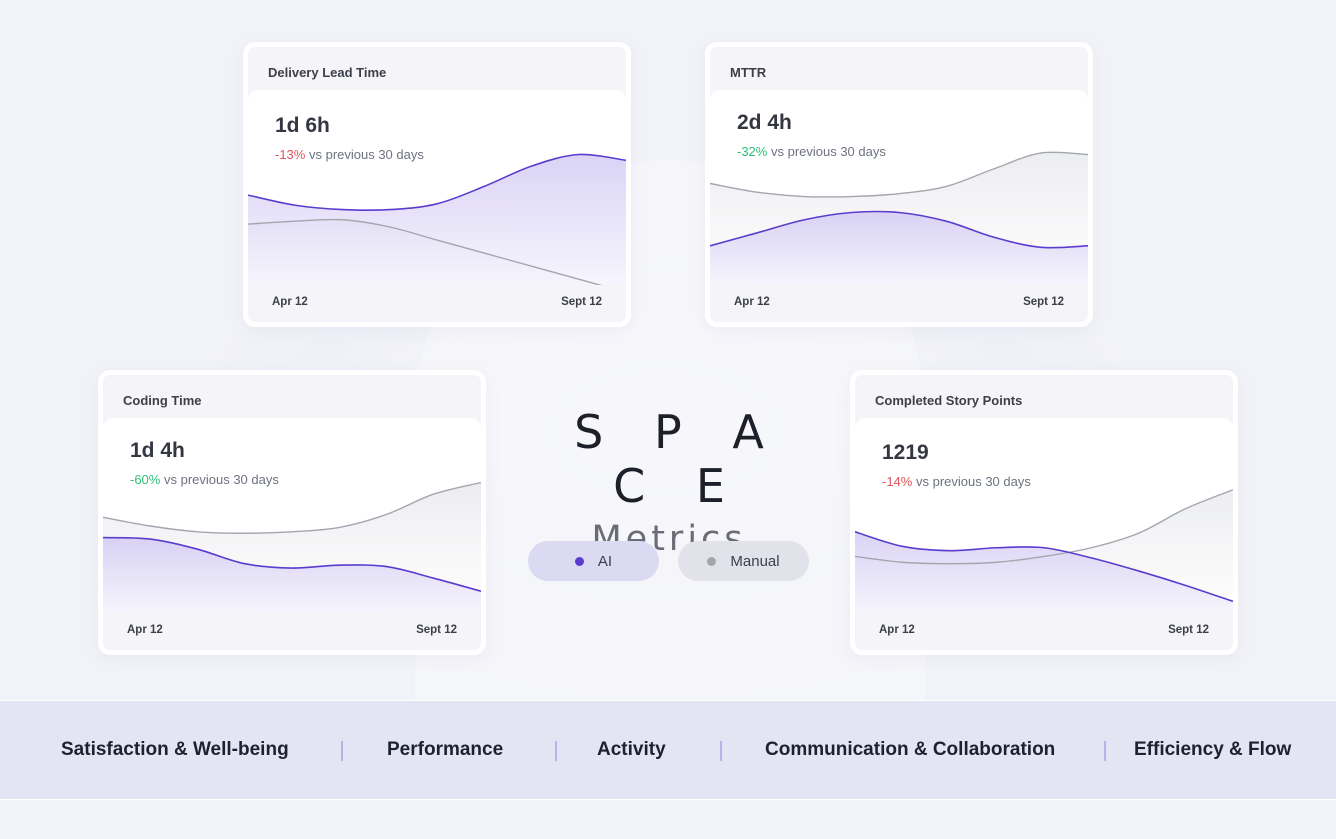 The image size is (1336, 839). Describe the element at coordinates (949, 400) in the screenshot. I see `card-title: Completed Story Points` at that location.